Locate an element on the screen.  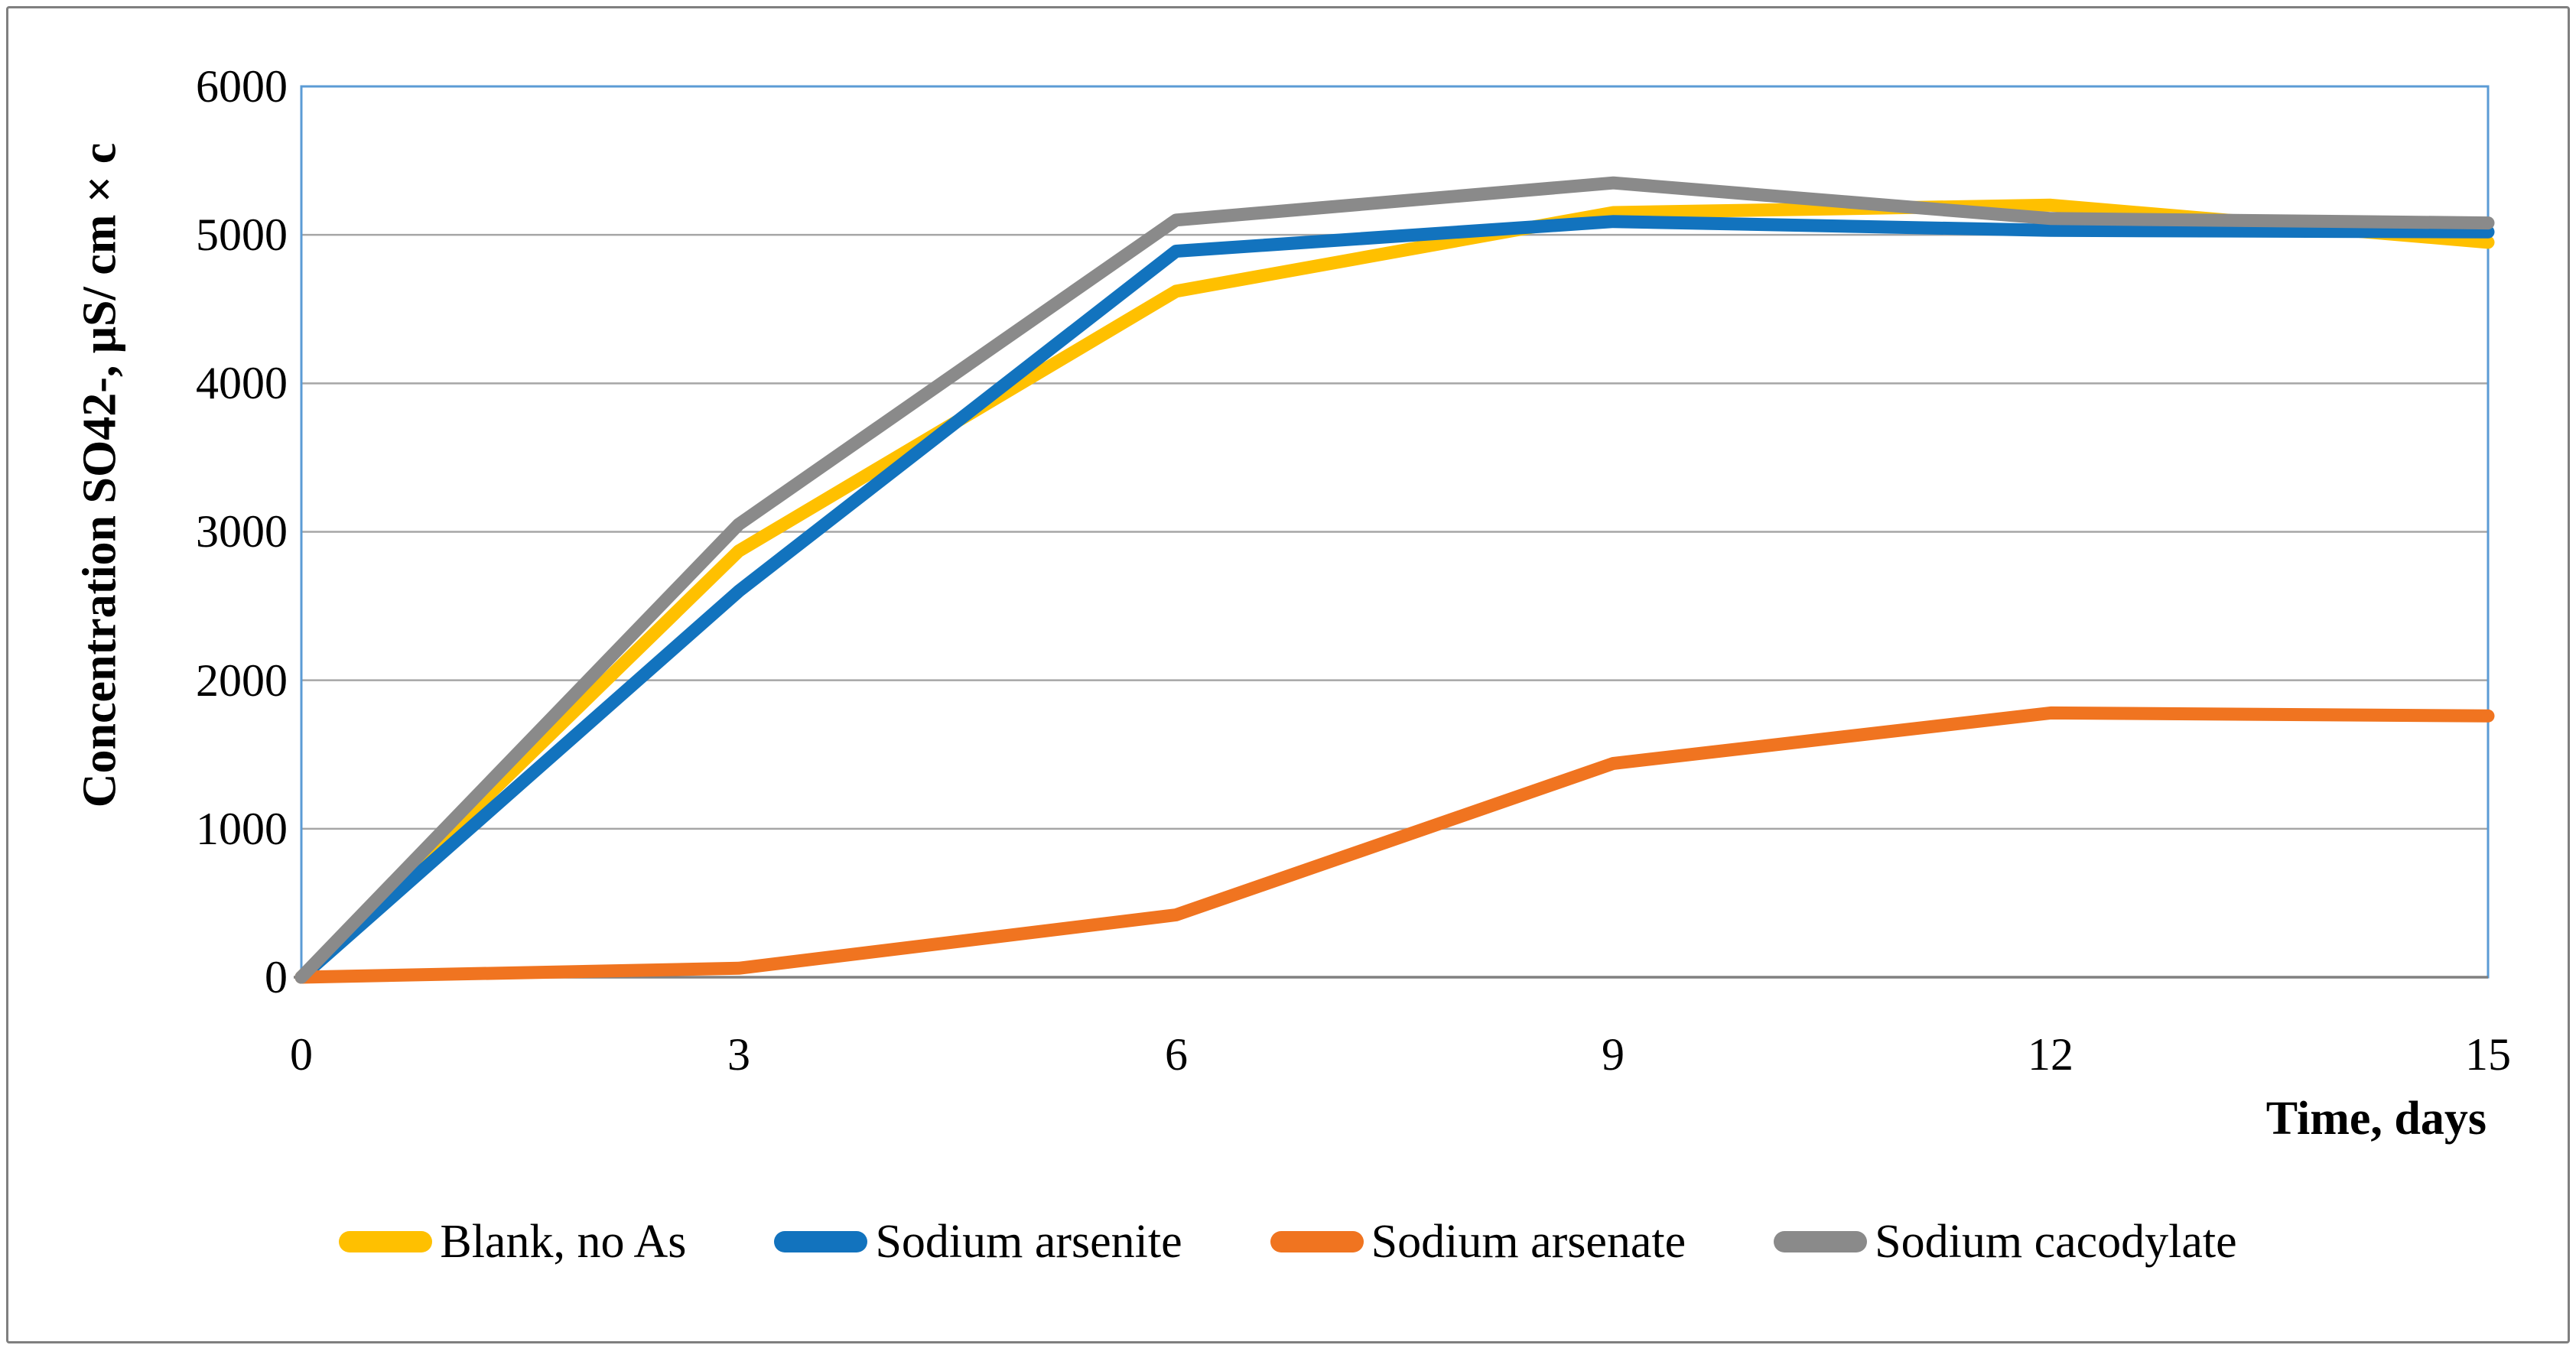
y-tick-label-3000: 3000 is located at coordinates (242, 531).